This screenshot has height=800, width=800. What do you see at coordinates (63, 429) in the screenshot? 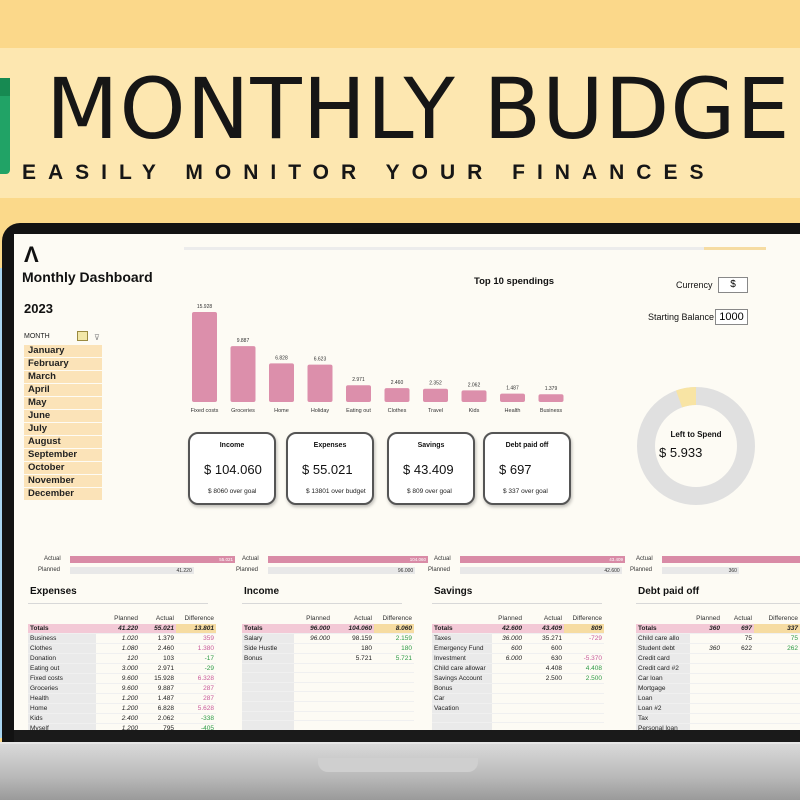
I see `month-item-july: July` at bounding box center [63, 429].